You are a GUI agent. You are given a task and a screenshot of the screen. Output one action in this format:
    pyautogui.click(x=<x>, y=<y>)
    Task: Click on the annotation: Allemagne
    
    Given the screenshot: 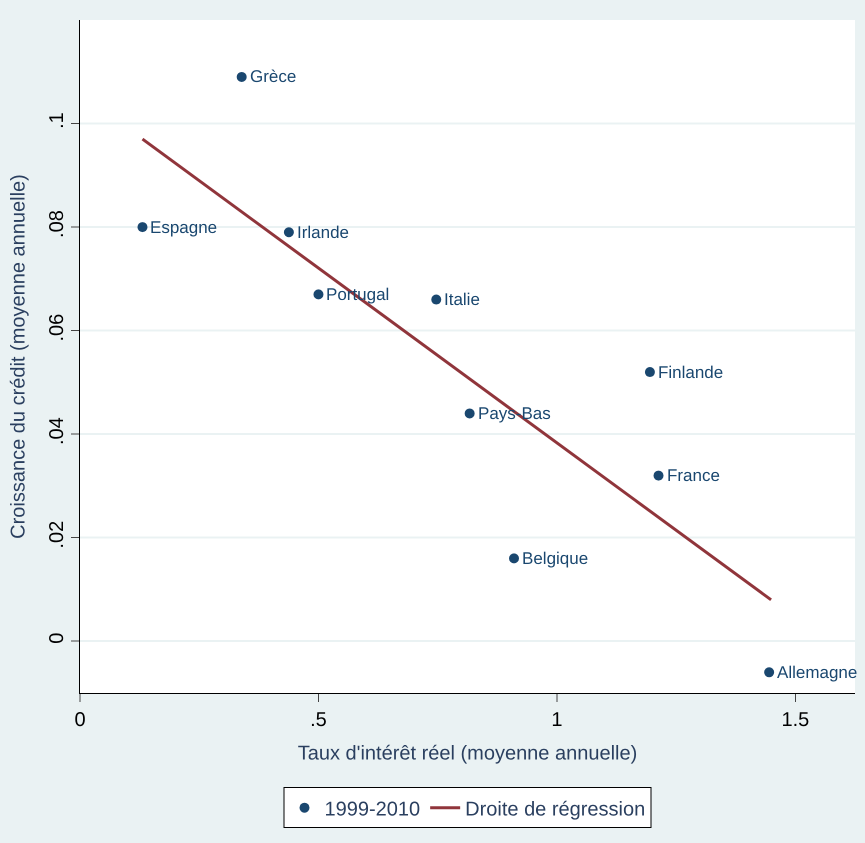 What is the action you would take?
    pyautogui.click(x=817, y=672)
    